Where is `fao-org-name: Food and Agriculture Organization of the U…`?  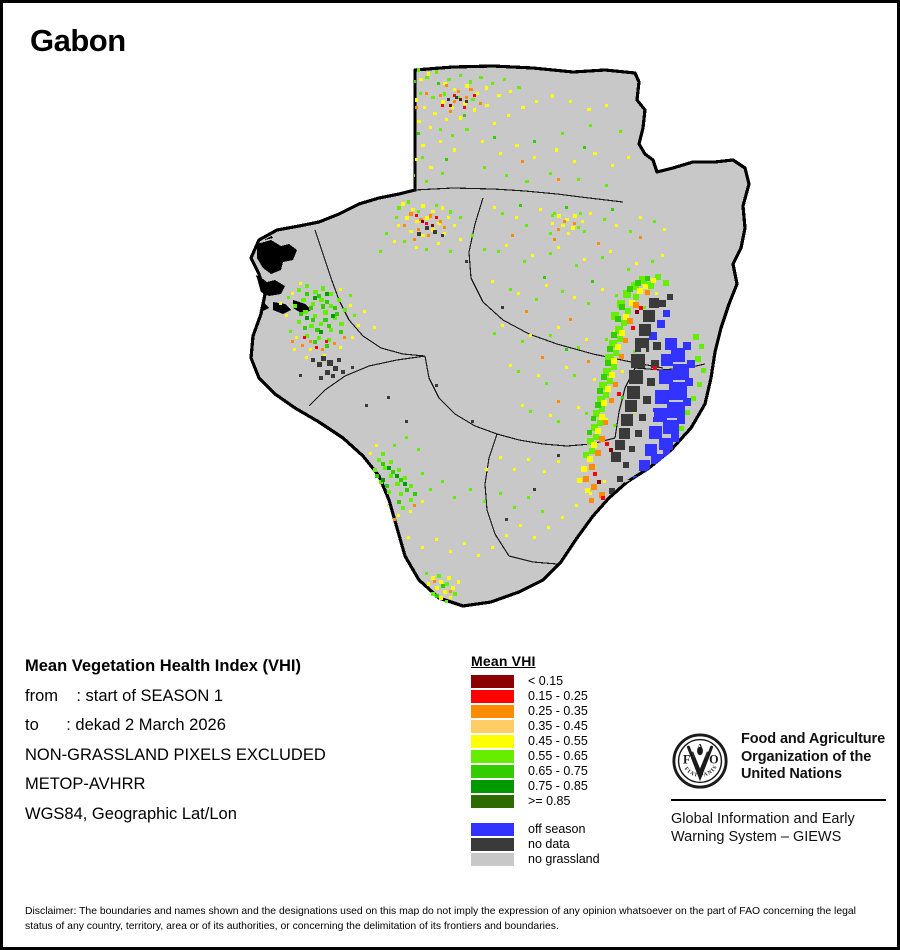 fao-org-name: Food and Agriculture Organization of the U… is located at coordinates (813, 757).